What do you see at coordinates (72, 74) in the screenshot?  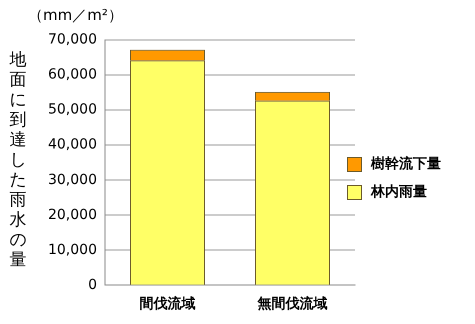 I see `y-tick-label: 60,000` at bounding box center [72, 74].